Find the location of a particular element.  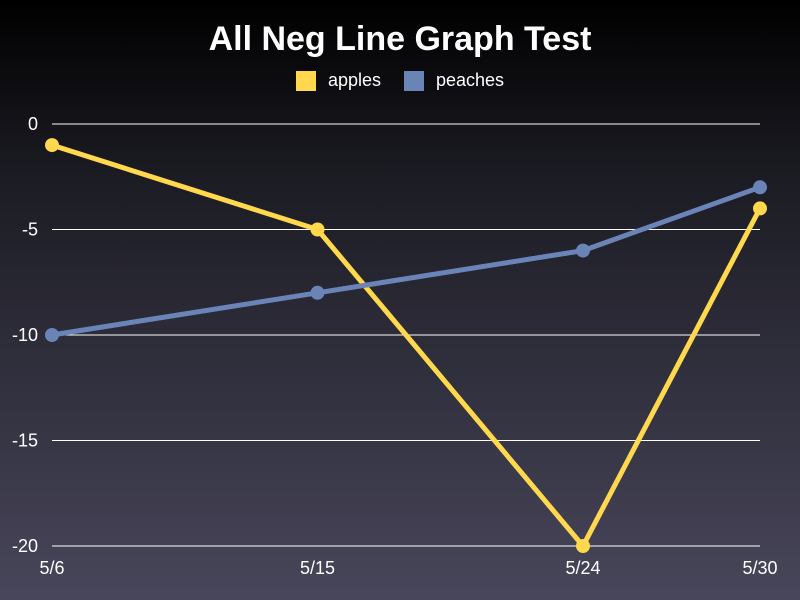

legend-label-apples: apples is located at coordinates (354, 80).